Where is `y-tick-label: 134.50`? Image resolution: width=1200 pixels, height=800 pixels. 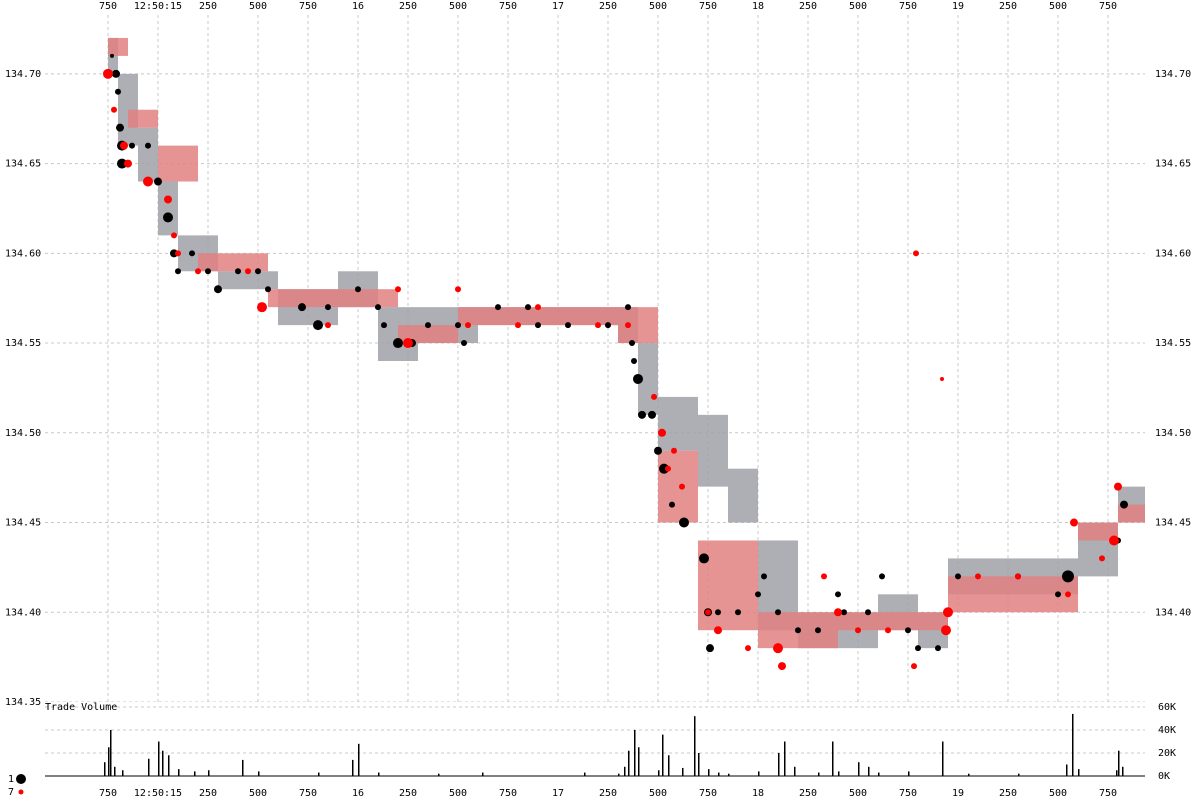
y-tick-label: 134.50 is located at coordinates (1173, 433).